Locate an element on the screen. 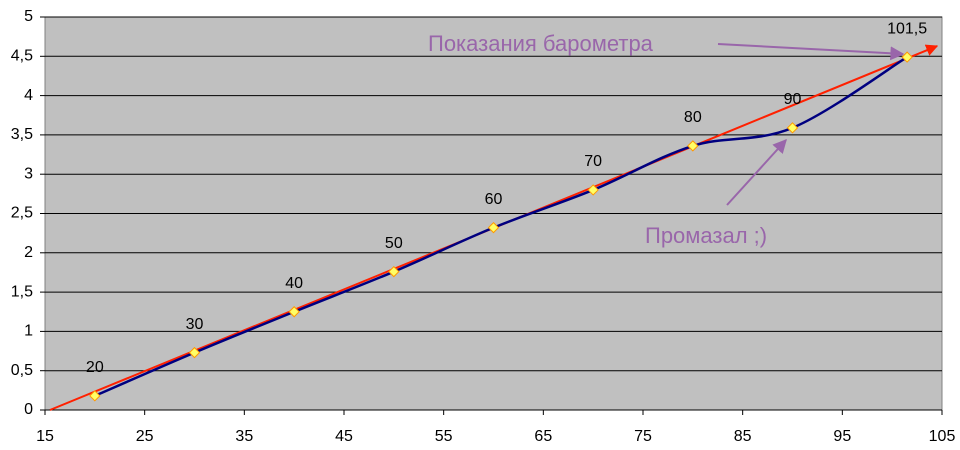 The image size is (960, 450). y-tick-label: 4 is located at coordinates (28, 95).